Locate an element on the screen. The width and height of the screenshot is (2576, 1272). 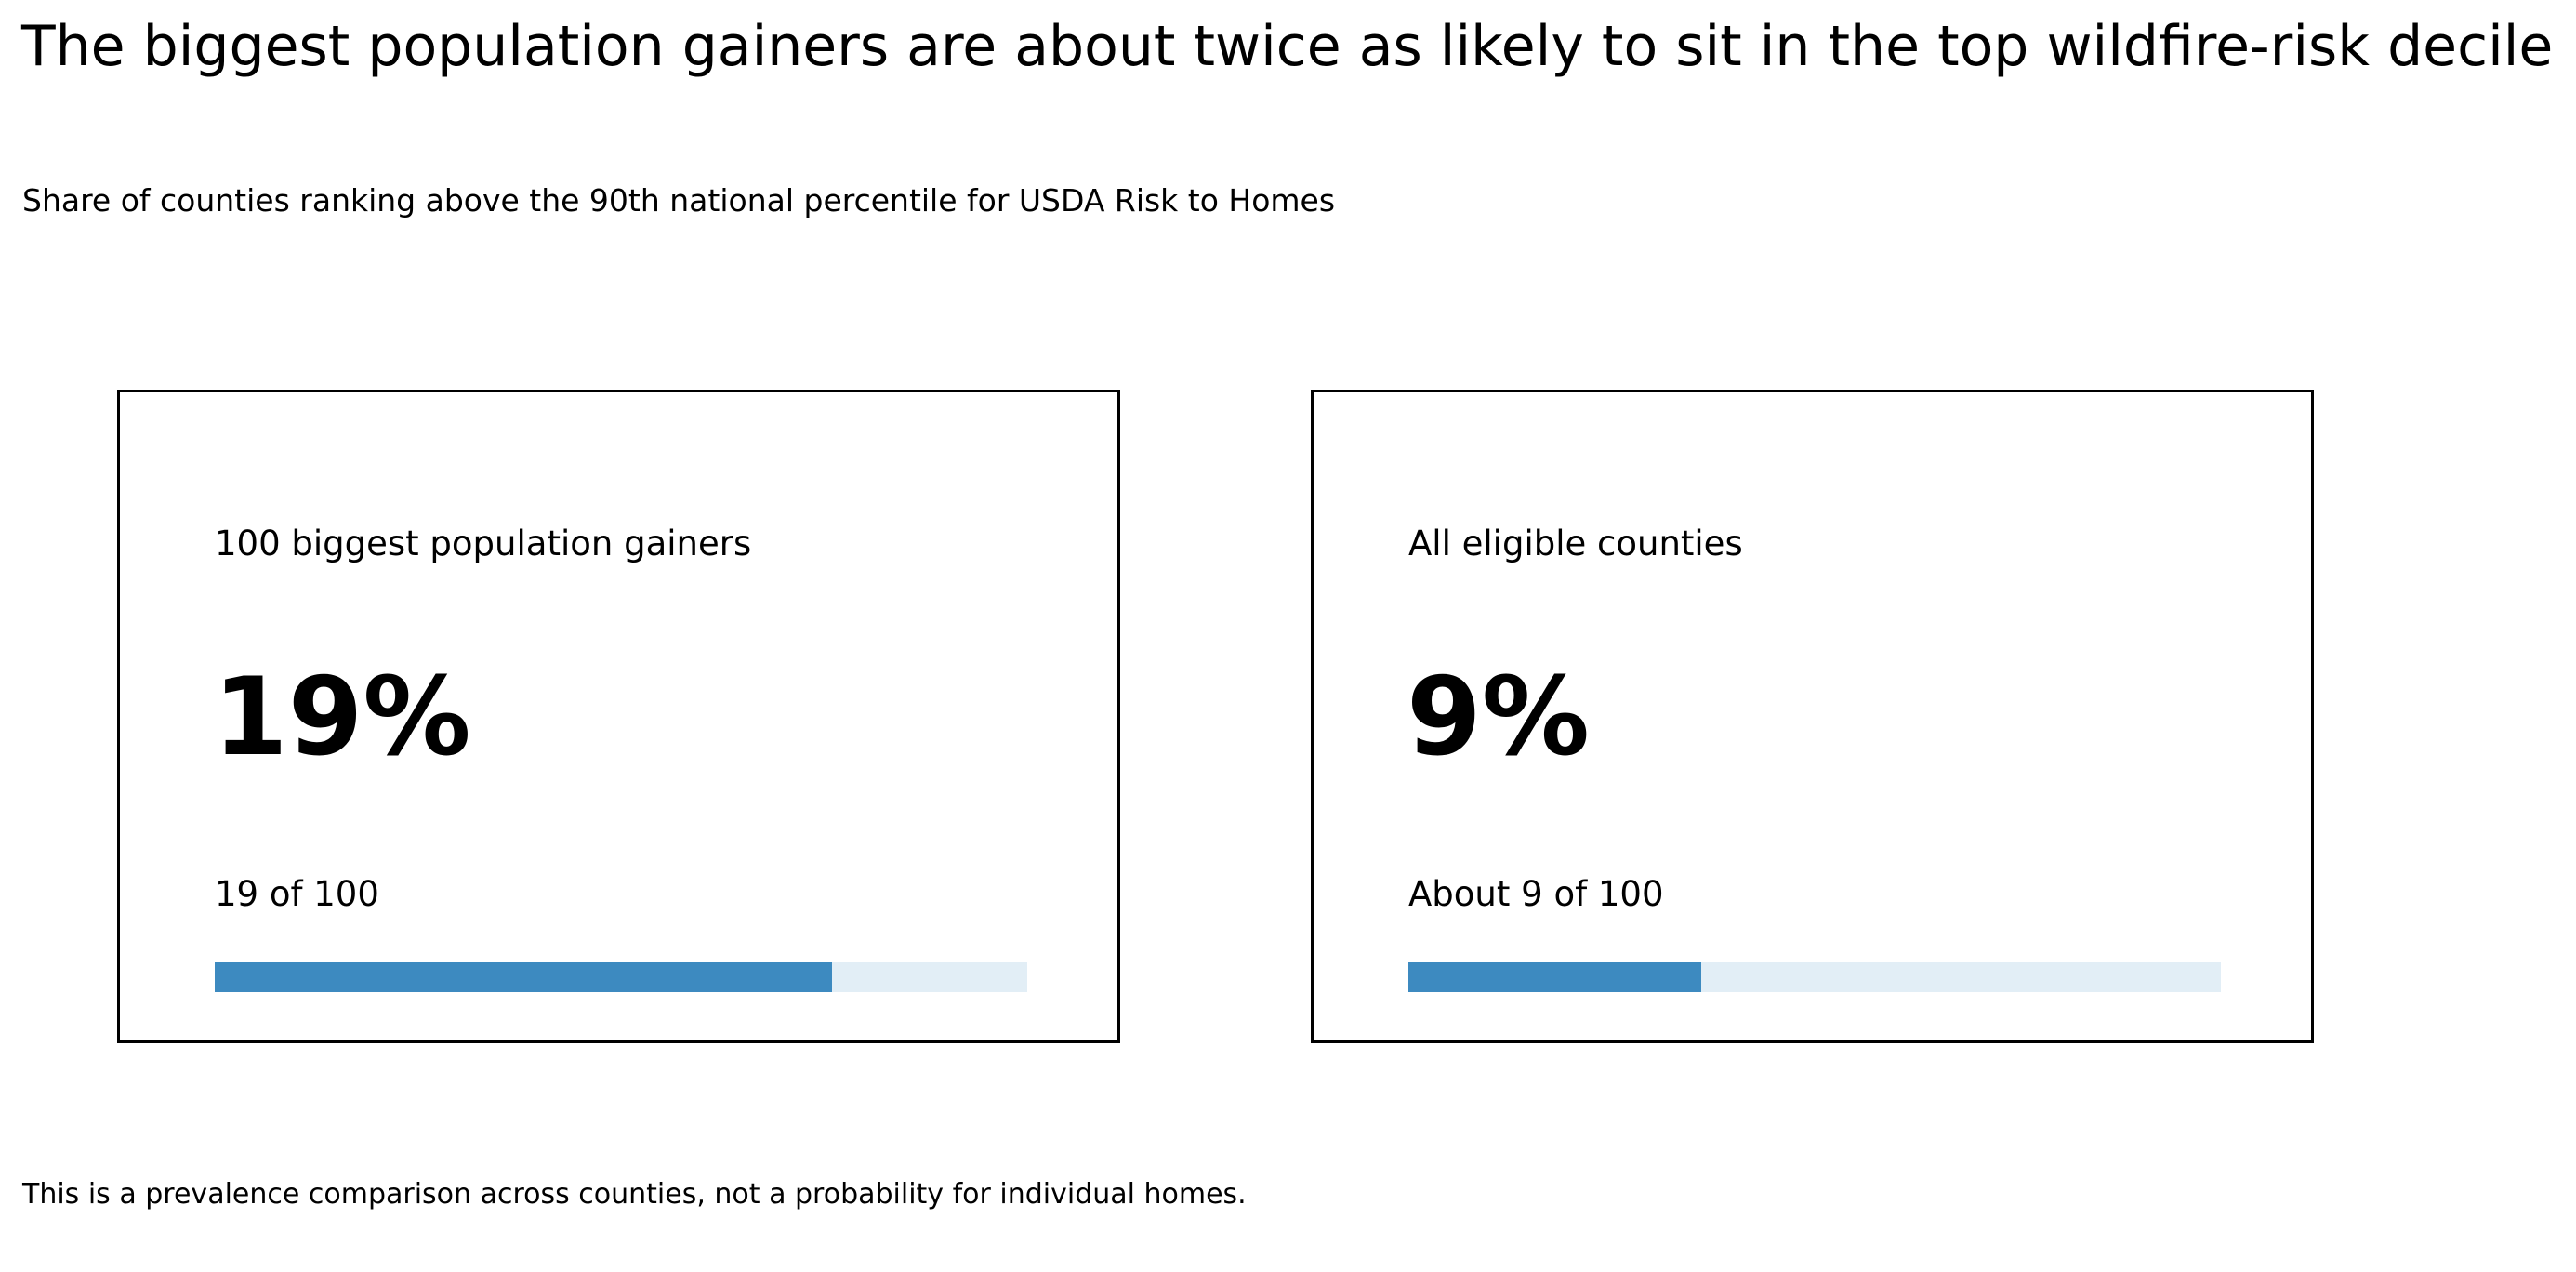
card-value: 9% is located at coordinates (1498, 717).